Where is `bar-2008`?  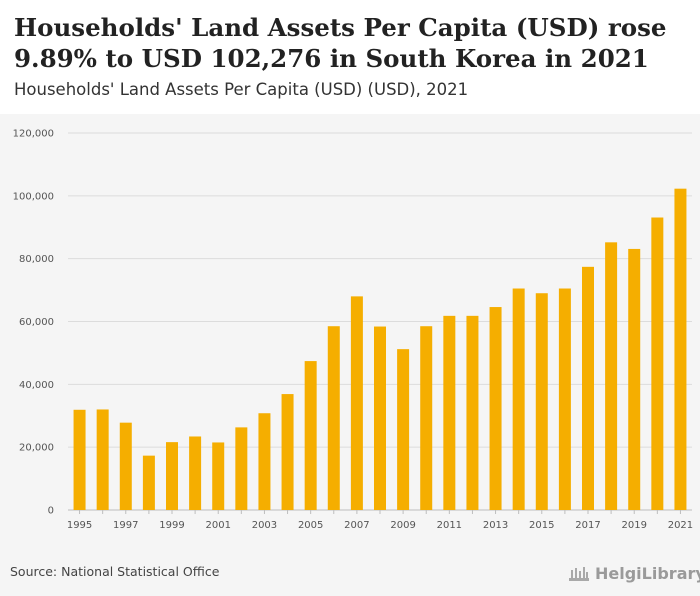 bar-2008 is located at coordinates (380, 418).